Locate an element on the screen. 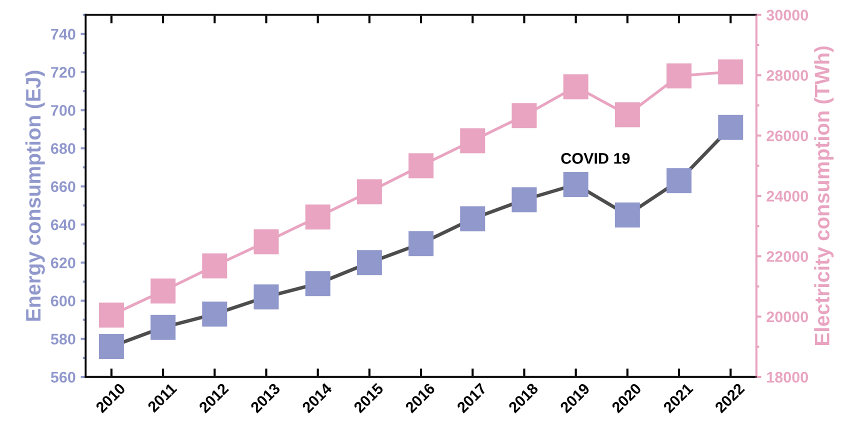 This screenshot has width=848, height=425. y-tick-label: 660 is located at coordinates (63, 186).